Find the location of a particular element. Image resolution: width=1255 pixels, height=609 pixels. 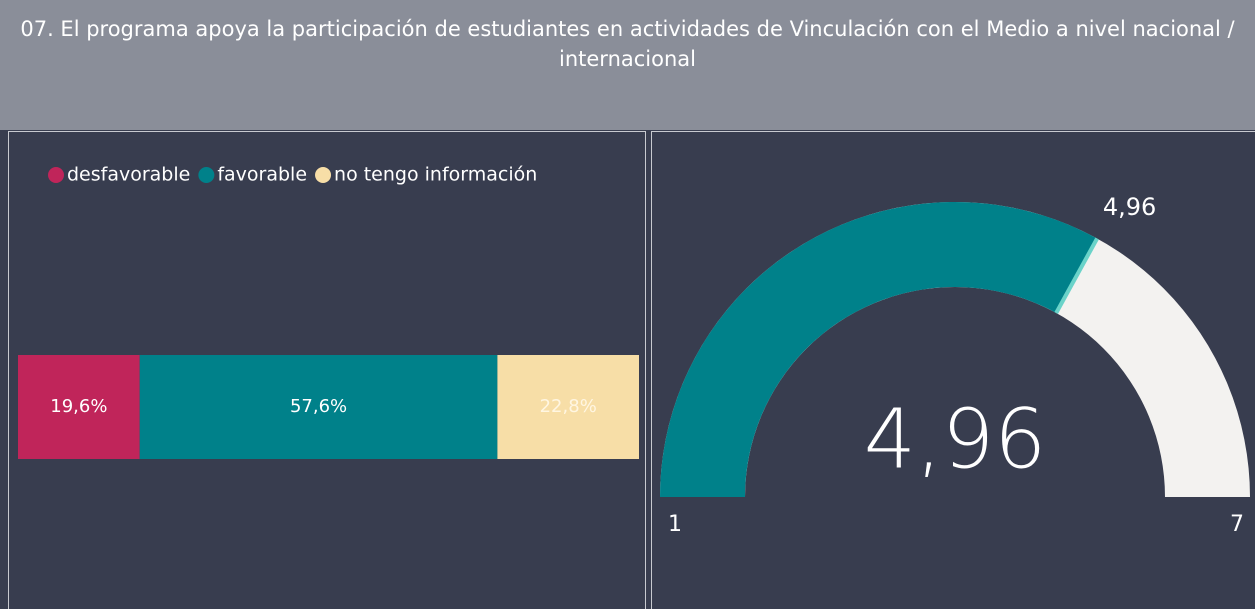

legend-label: desfavorable is located at coordinates (128, 175).